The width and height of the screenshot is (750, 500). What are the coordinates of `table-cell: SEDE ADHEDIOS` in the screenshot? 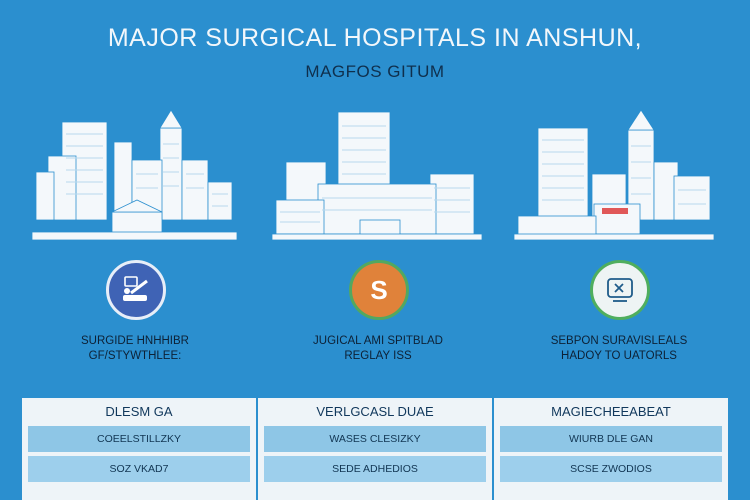 It's located at (375, 470).